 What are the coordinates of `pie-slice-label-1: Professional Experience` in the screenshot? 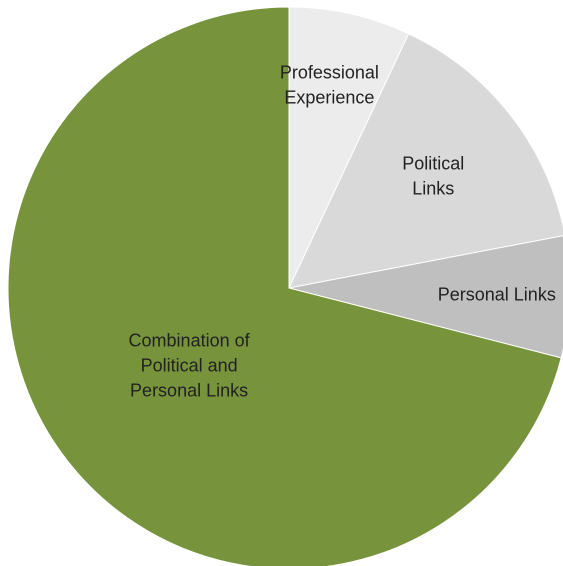 It's located at (329, 85).